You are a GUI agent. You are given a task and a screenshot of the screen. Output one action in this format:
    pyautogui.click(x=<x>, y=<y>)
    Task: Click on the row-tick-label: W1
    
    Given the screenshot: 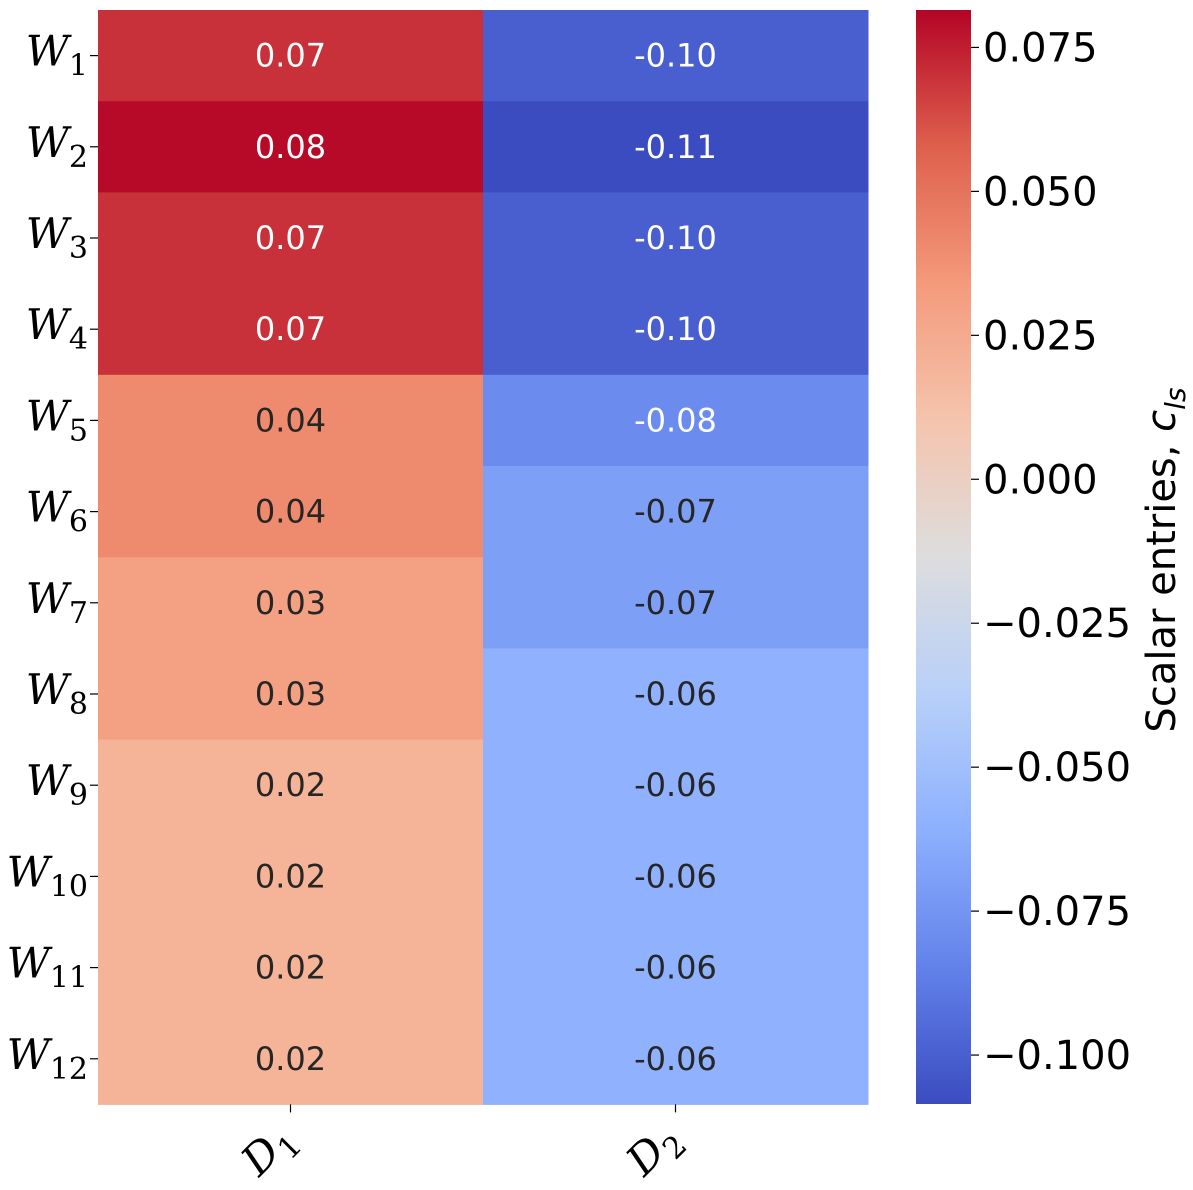 What is the action you would take?
    pyautogui.click(x=57, y=55)
    